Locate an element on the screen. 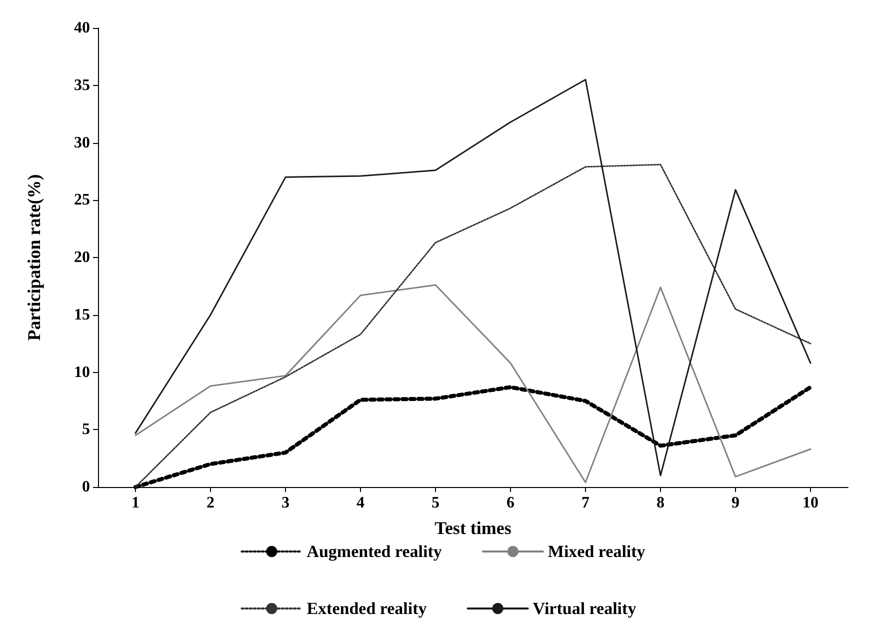 The width and height of the screenshot is (886, 635). x-tick-label: 5 is located at coordinates (436, 503).